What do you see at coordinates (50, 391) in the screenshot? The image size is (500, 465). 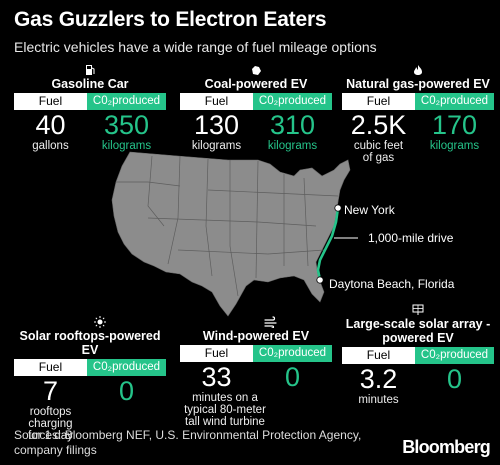 I see `fuel-value: 7` at bounding box center [50, 391].